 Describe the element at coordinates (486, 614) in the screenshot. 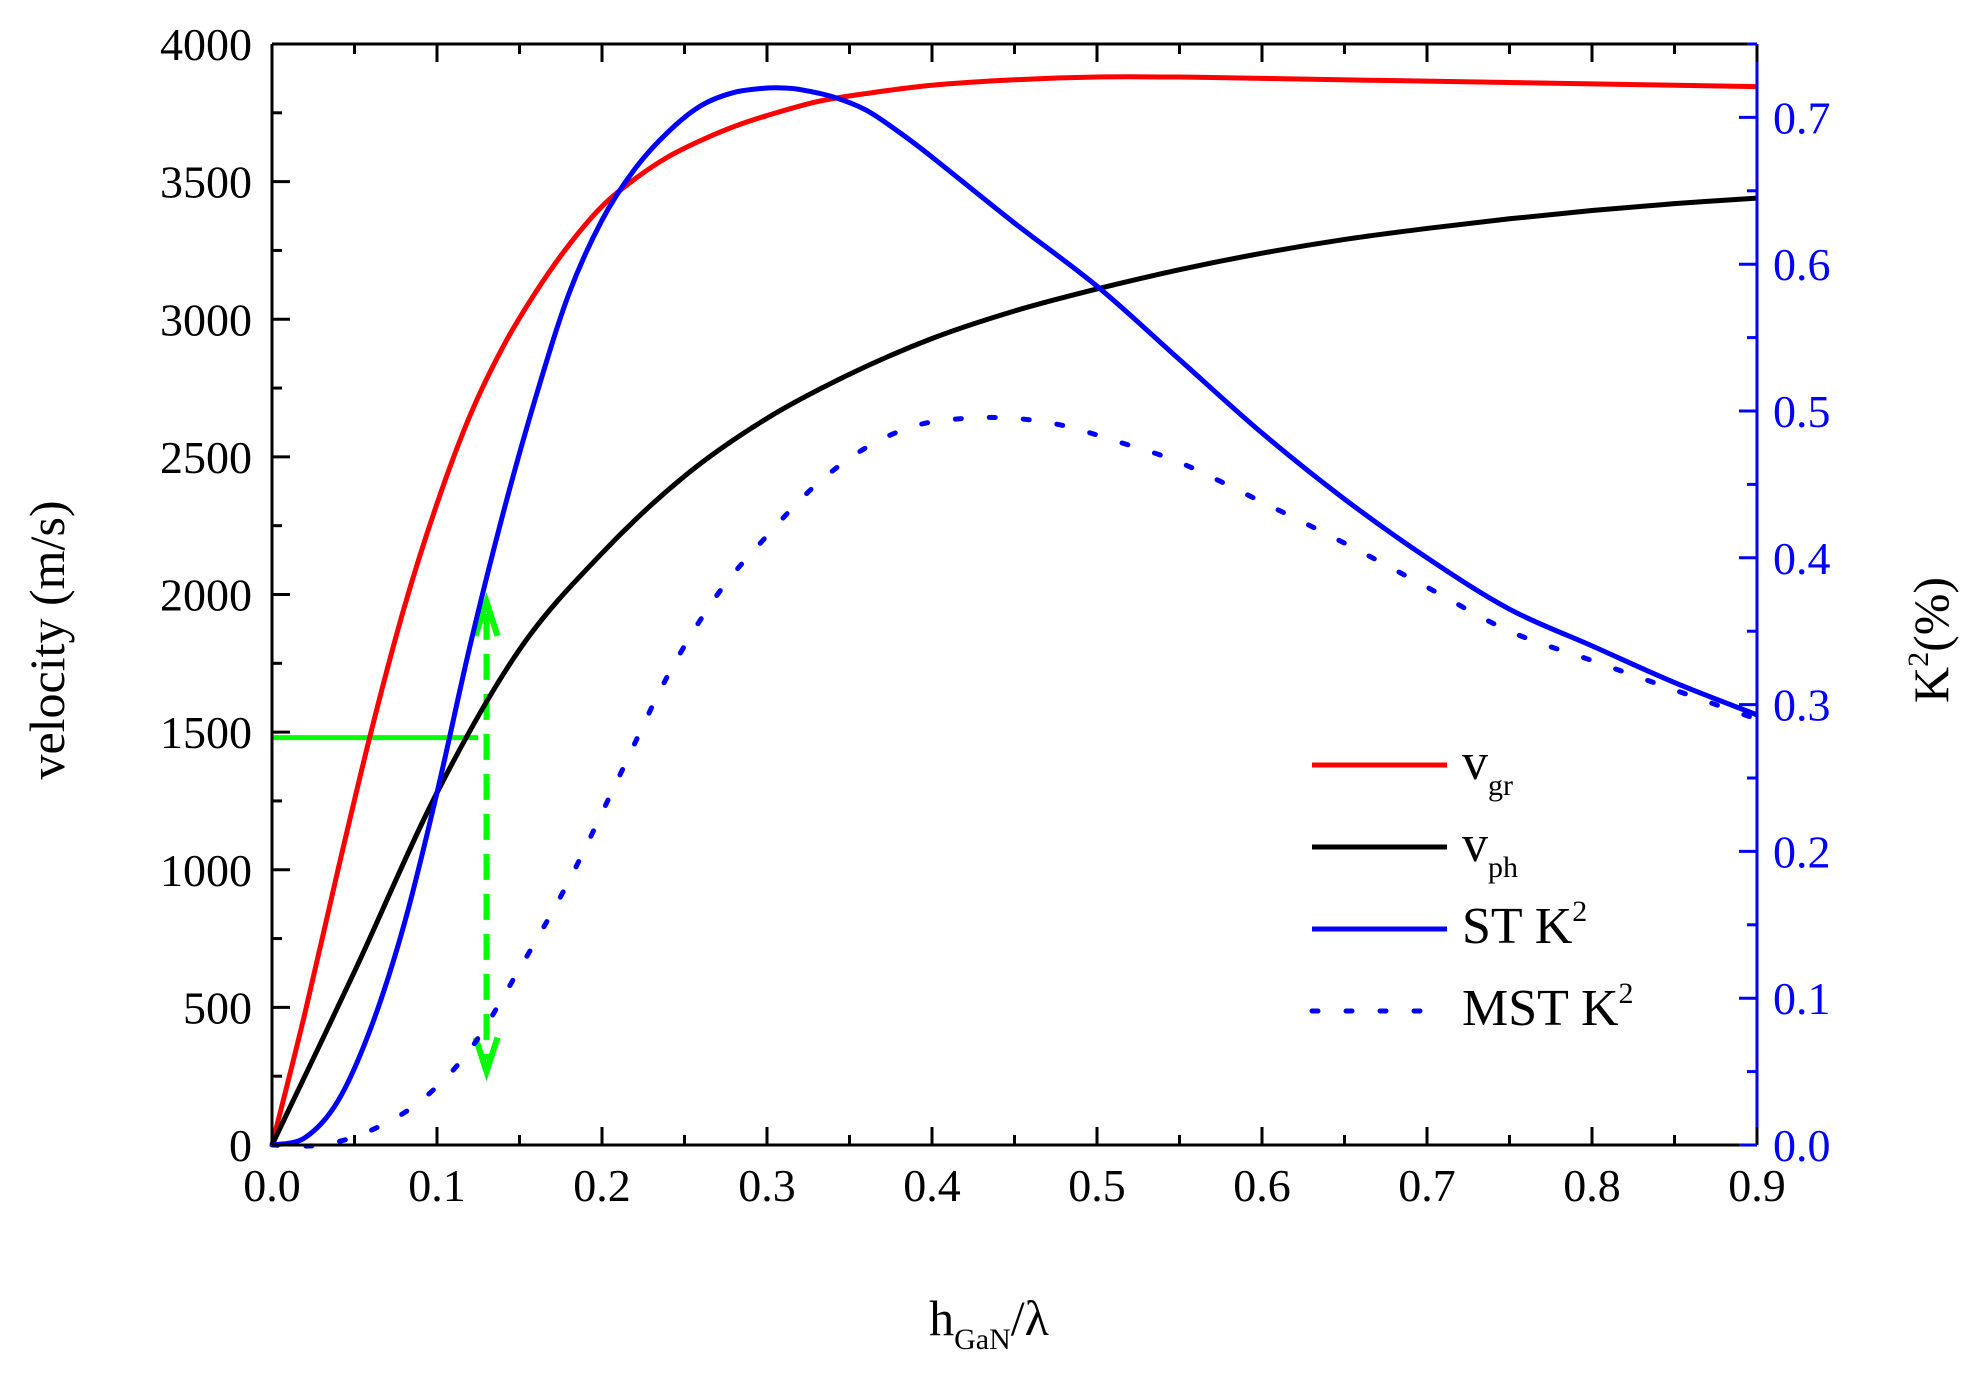

I see `annotation-arrowhead-up` at that location.